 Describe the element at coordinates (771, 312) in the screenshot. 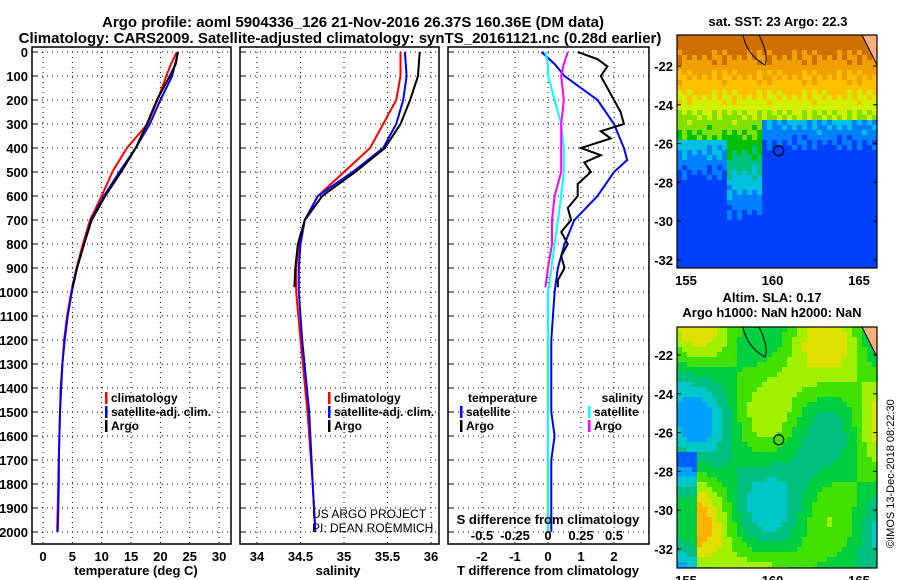

I see `sla-map-title2: Argo h1000: NaN h2000: NaN` at that location.